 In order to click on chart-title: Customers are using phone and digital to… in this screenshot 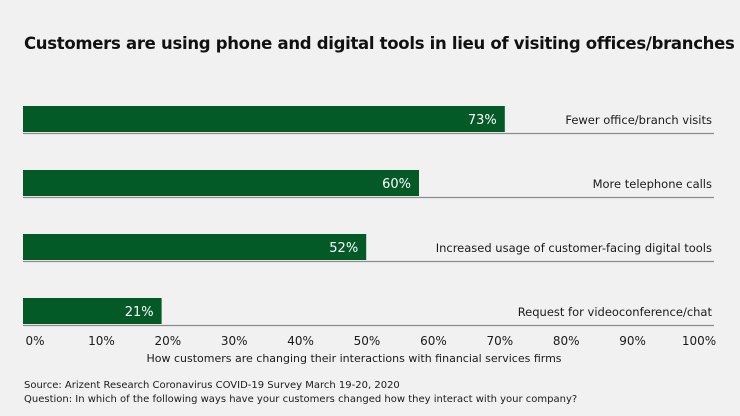, I will do `click(379, 43)`.